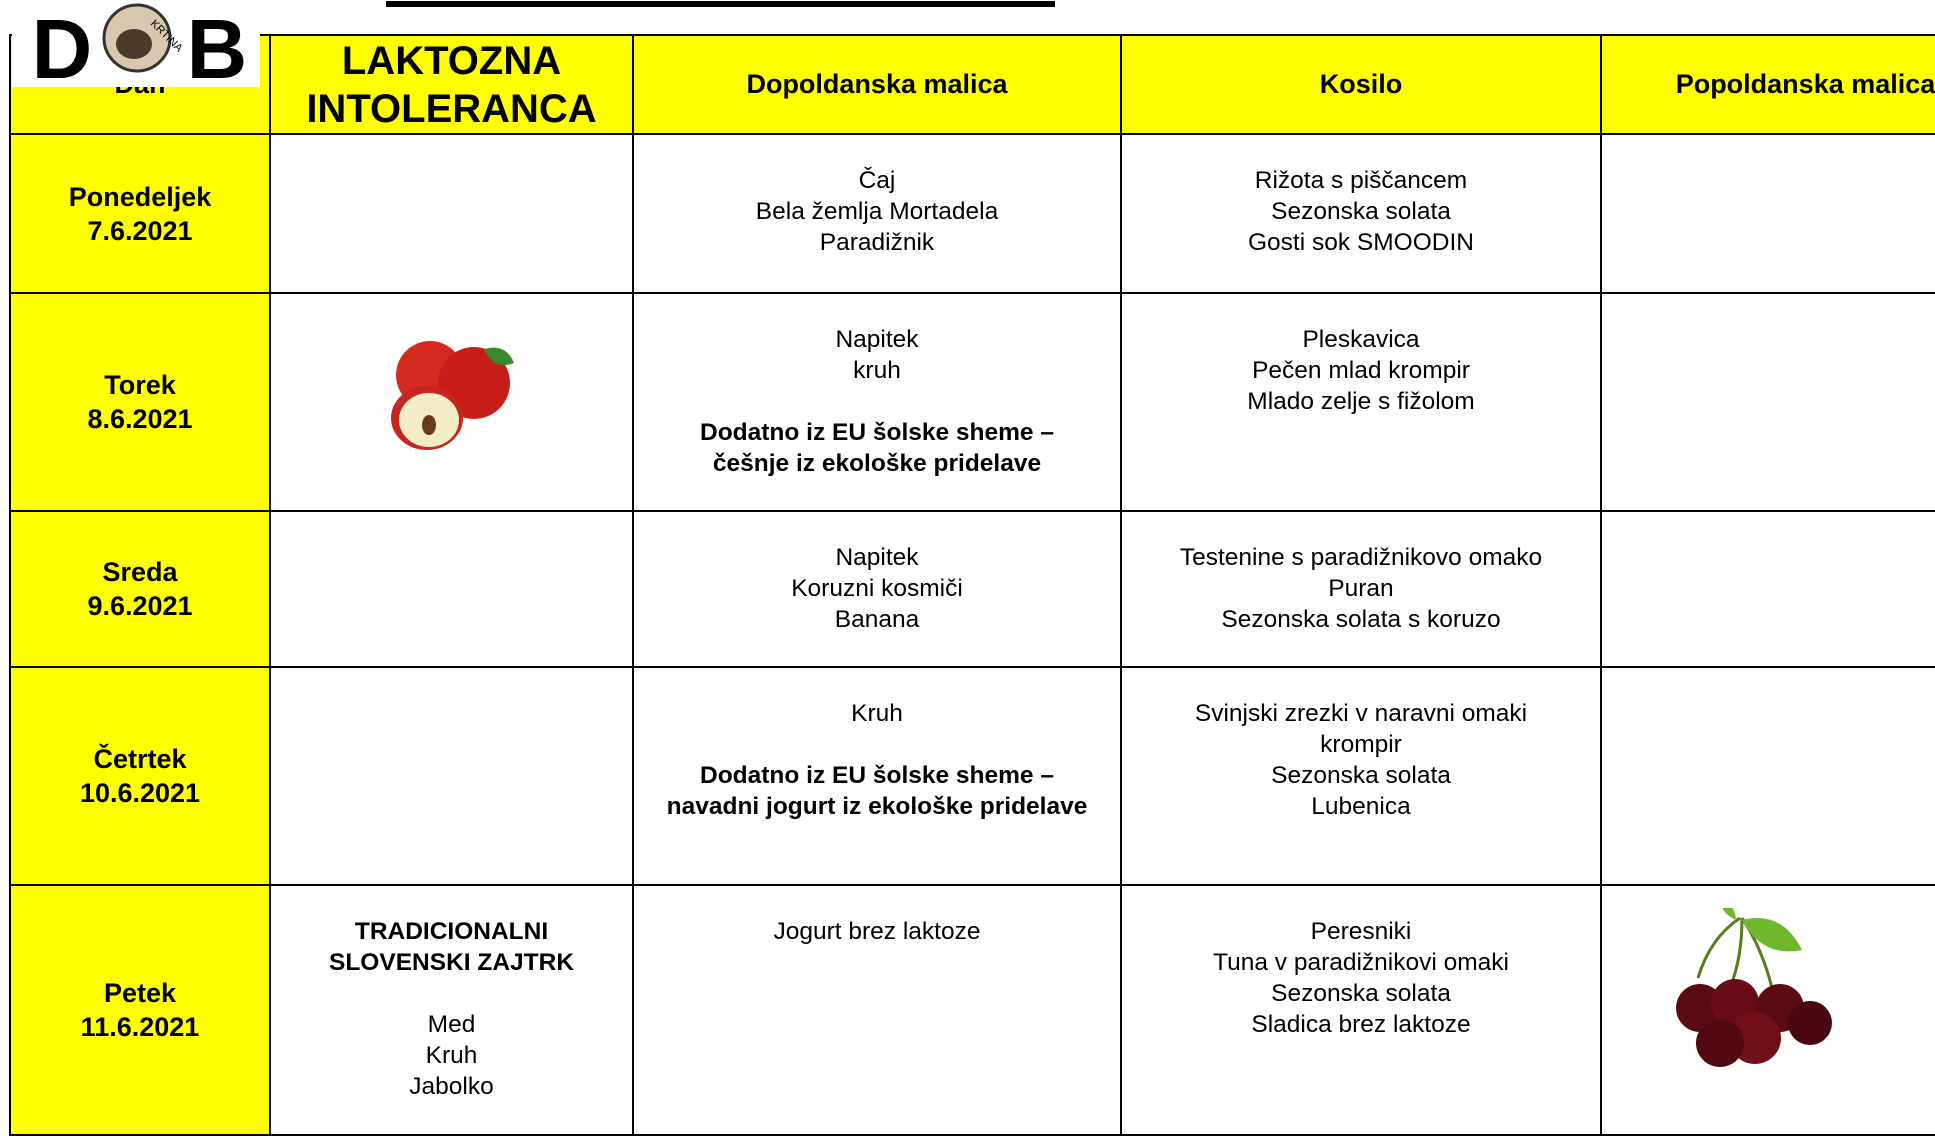 The height and width of the screenshot is (1136, 1935). I want to click on menu-line: Koruzni kosmiči, so click(877, 588).